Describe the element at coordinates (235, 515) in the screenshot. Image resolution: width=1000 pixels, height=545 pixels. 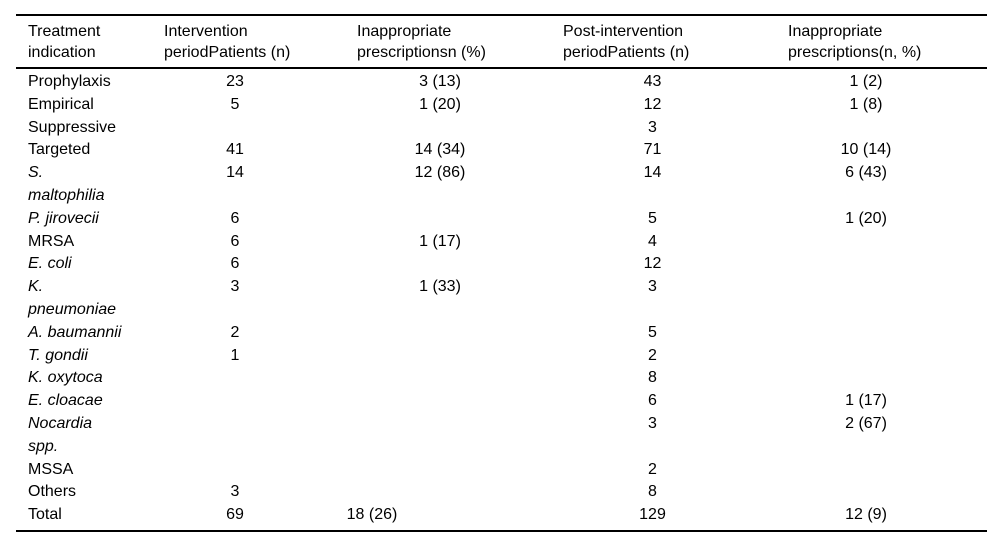
I see `cell-value: 69` at that location.